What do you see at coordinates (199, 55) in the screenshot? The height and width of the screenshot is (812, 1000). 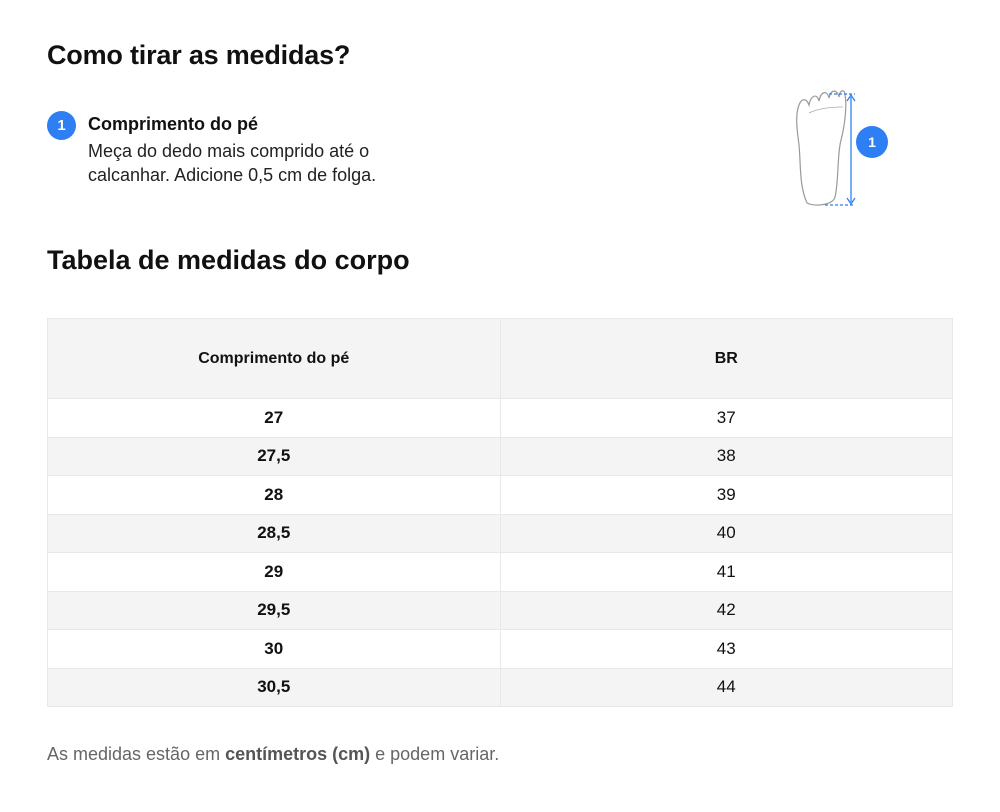 I see `page-title: Como tirar as medidas?` at bounding box center [199, 55].